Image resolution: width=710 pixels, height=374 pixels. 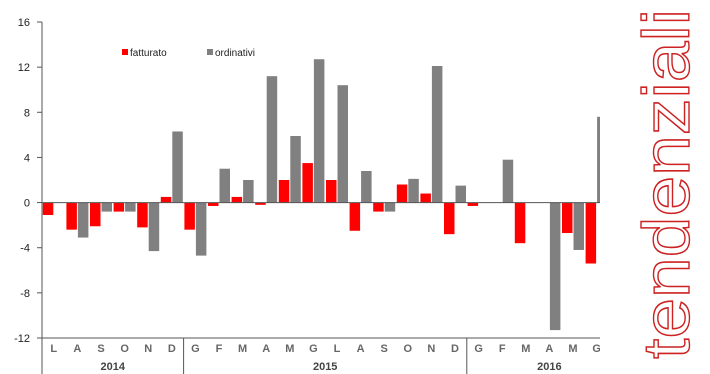 What do you see at coordinates (210, 52) in the screenshot?
I see `legend-swatch-ordinativi` at bounding box center [210, 52].